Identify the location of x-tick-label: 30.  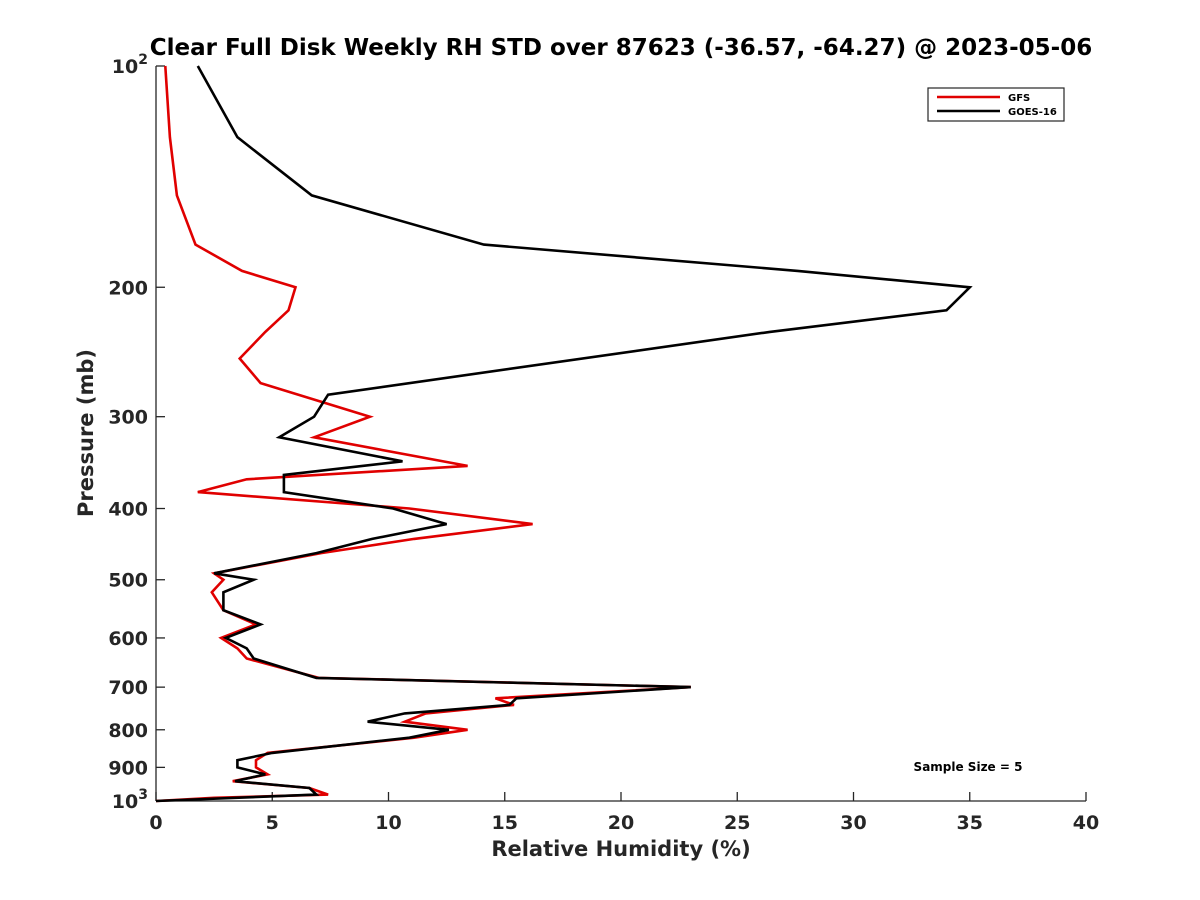
(853, 823).